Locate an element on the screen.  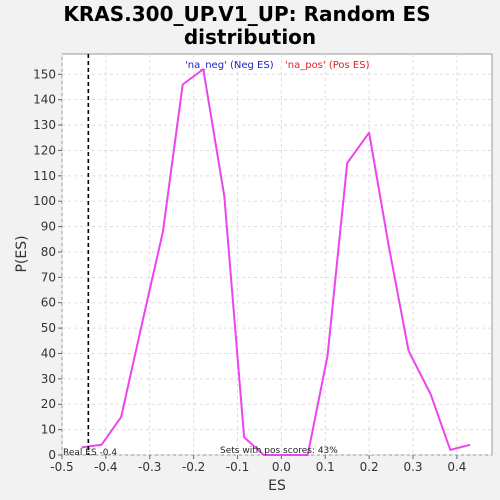
x-tick-label: 0.1 is located at coordinates (325, 467).